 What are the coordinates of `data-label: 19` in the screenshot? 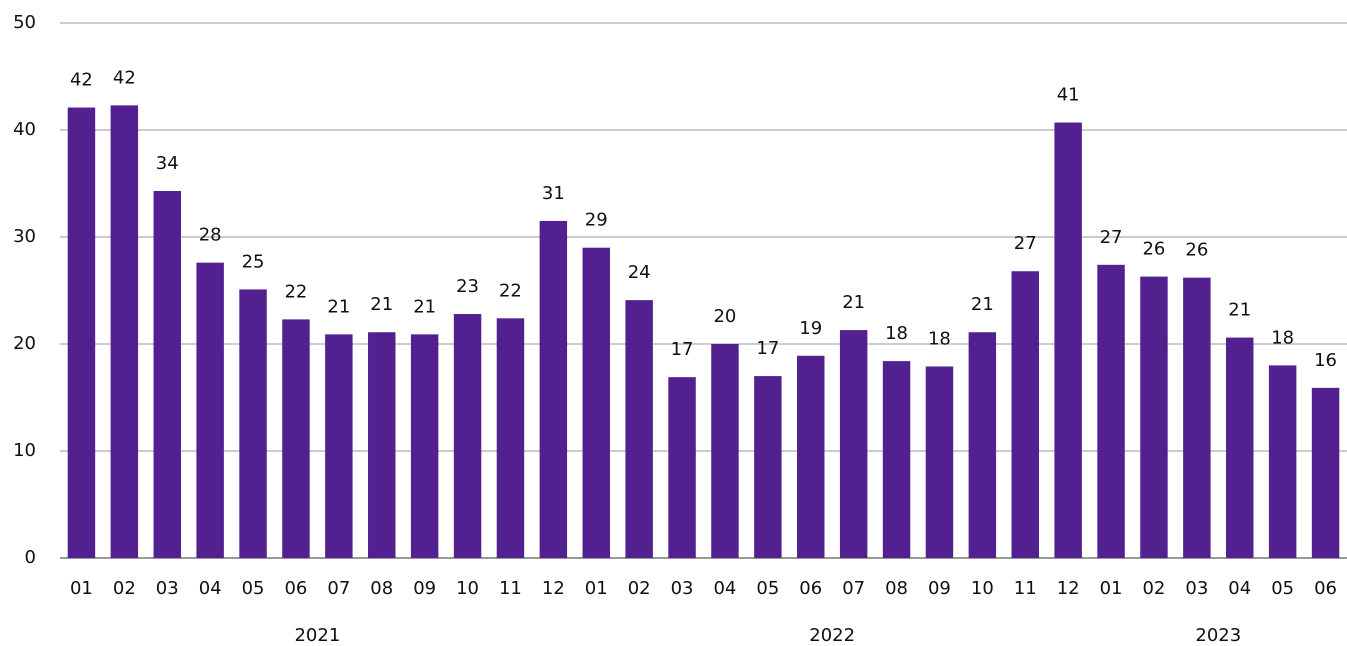 It's located at (810, 328).